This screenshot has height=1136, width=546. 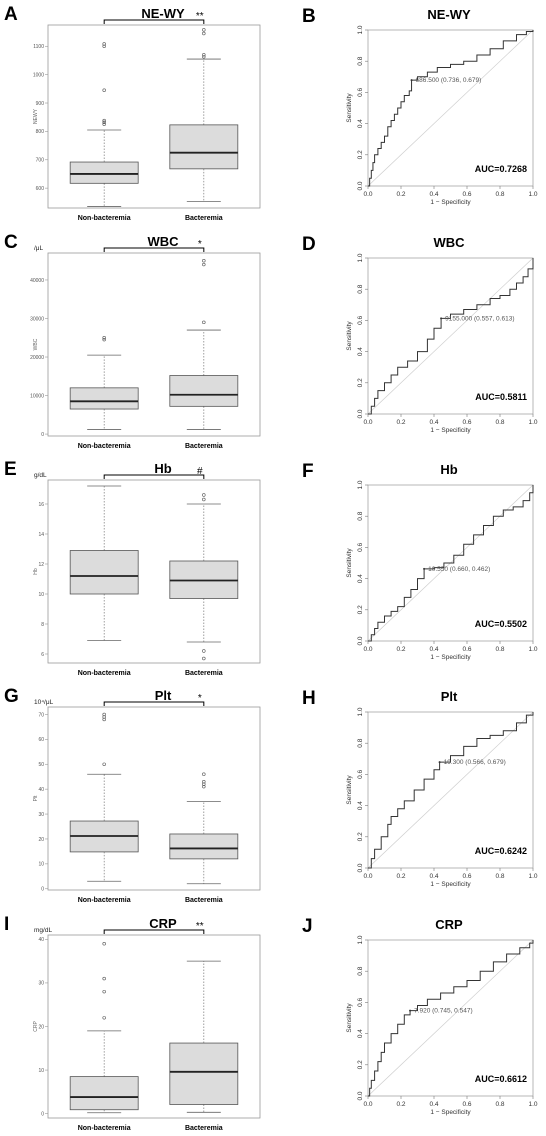 What do you see at coordinates (154, 249) in the screenshot?
I see `significance-bracket` at bounding box center [154, 249].